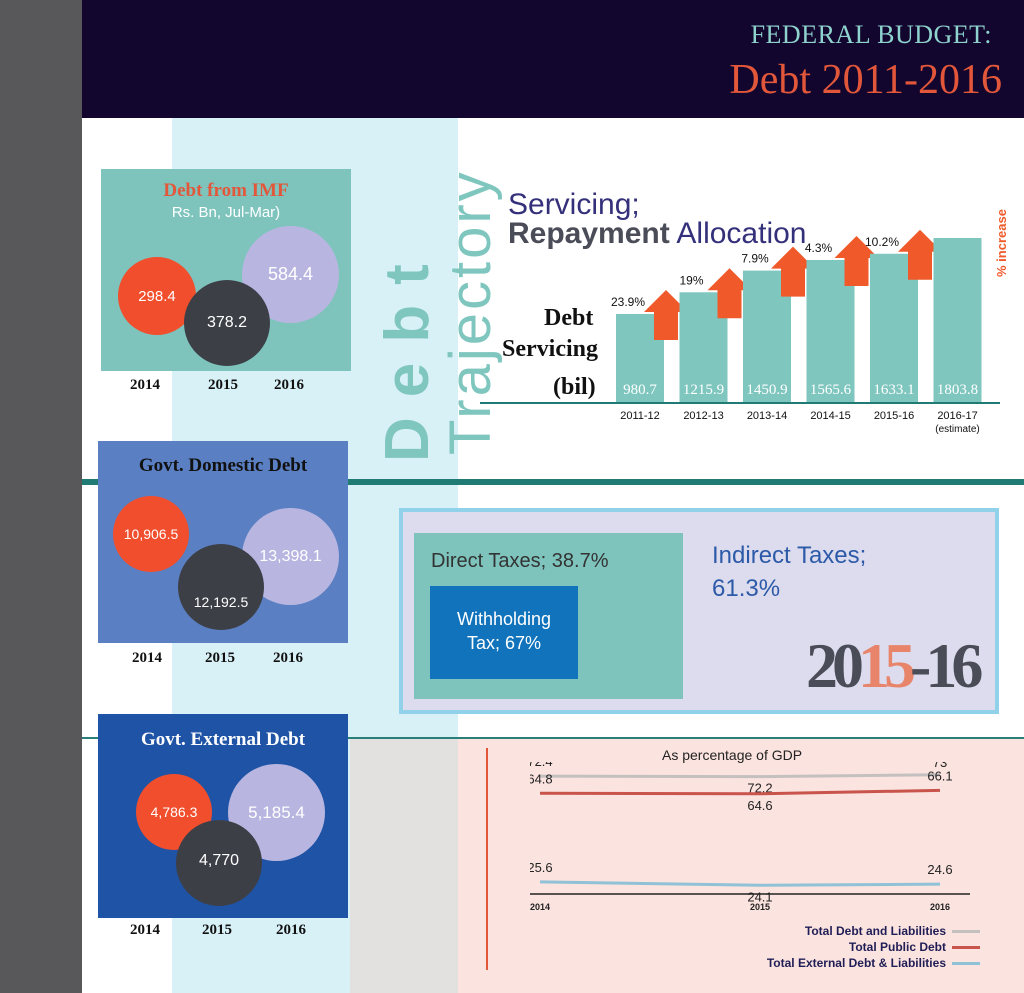 The width and height of the screenshot is (1024, 993). What do you see at coordinates (541, 778) in the screenshot?
I see `gdp-data-label: 64.8` at bounding box center [541, 778].